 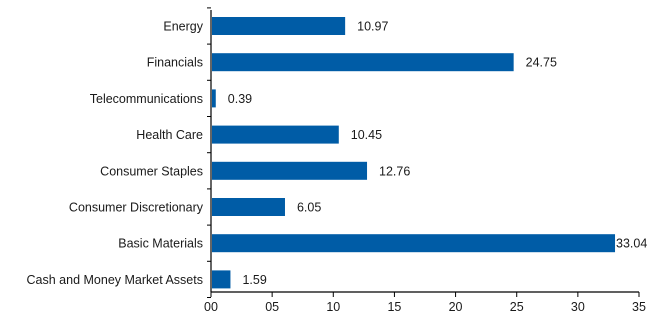 I want to click on x-tick-label: 20, so click(x=456, y=307).